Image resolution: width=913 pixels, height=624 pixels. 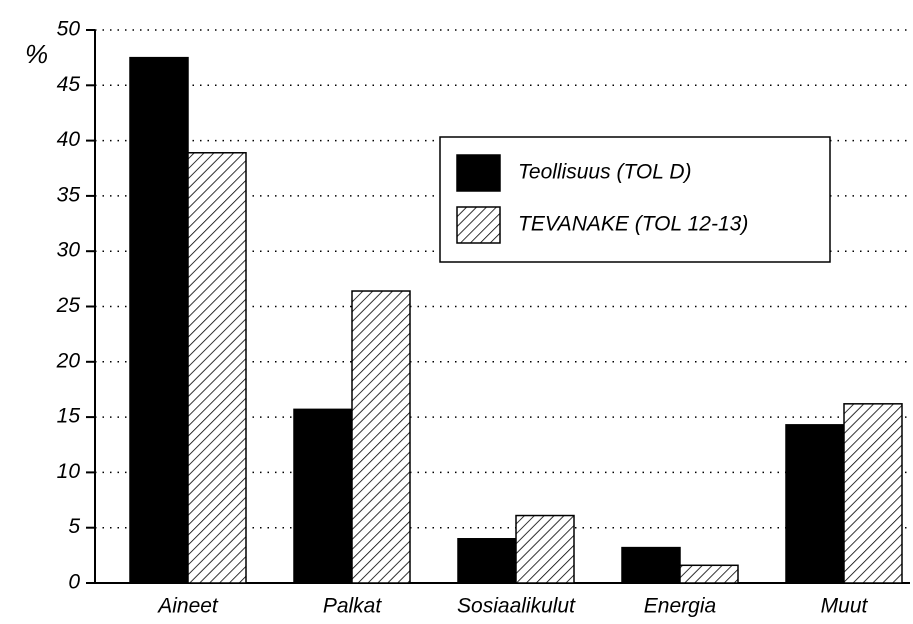 I want to click on legend-box, so click(x=635, y=199).